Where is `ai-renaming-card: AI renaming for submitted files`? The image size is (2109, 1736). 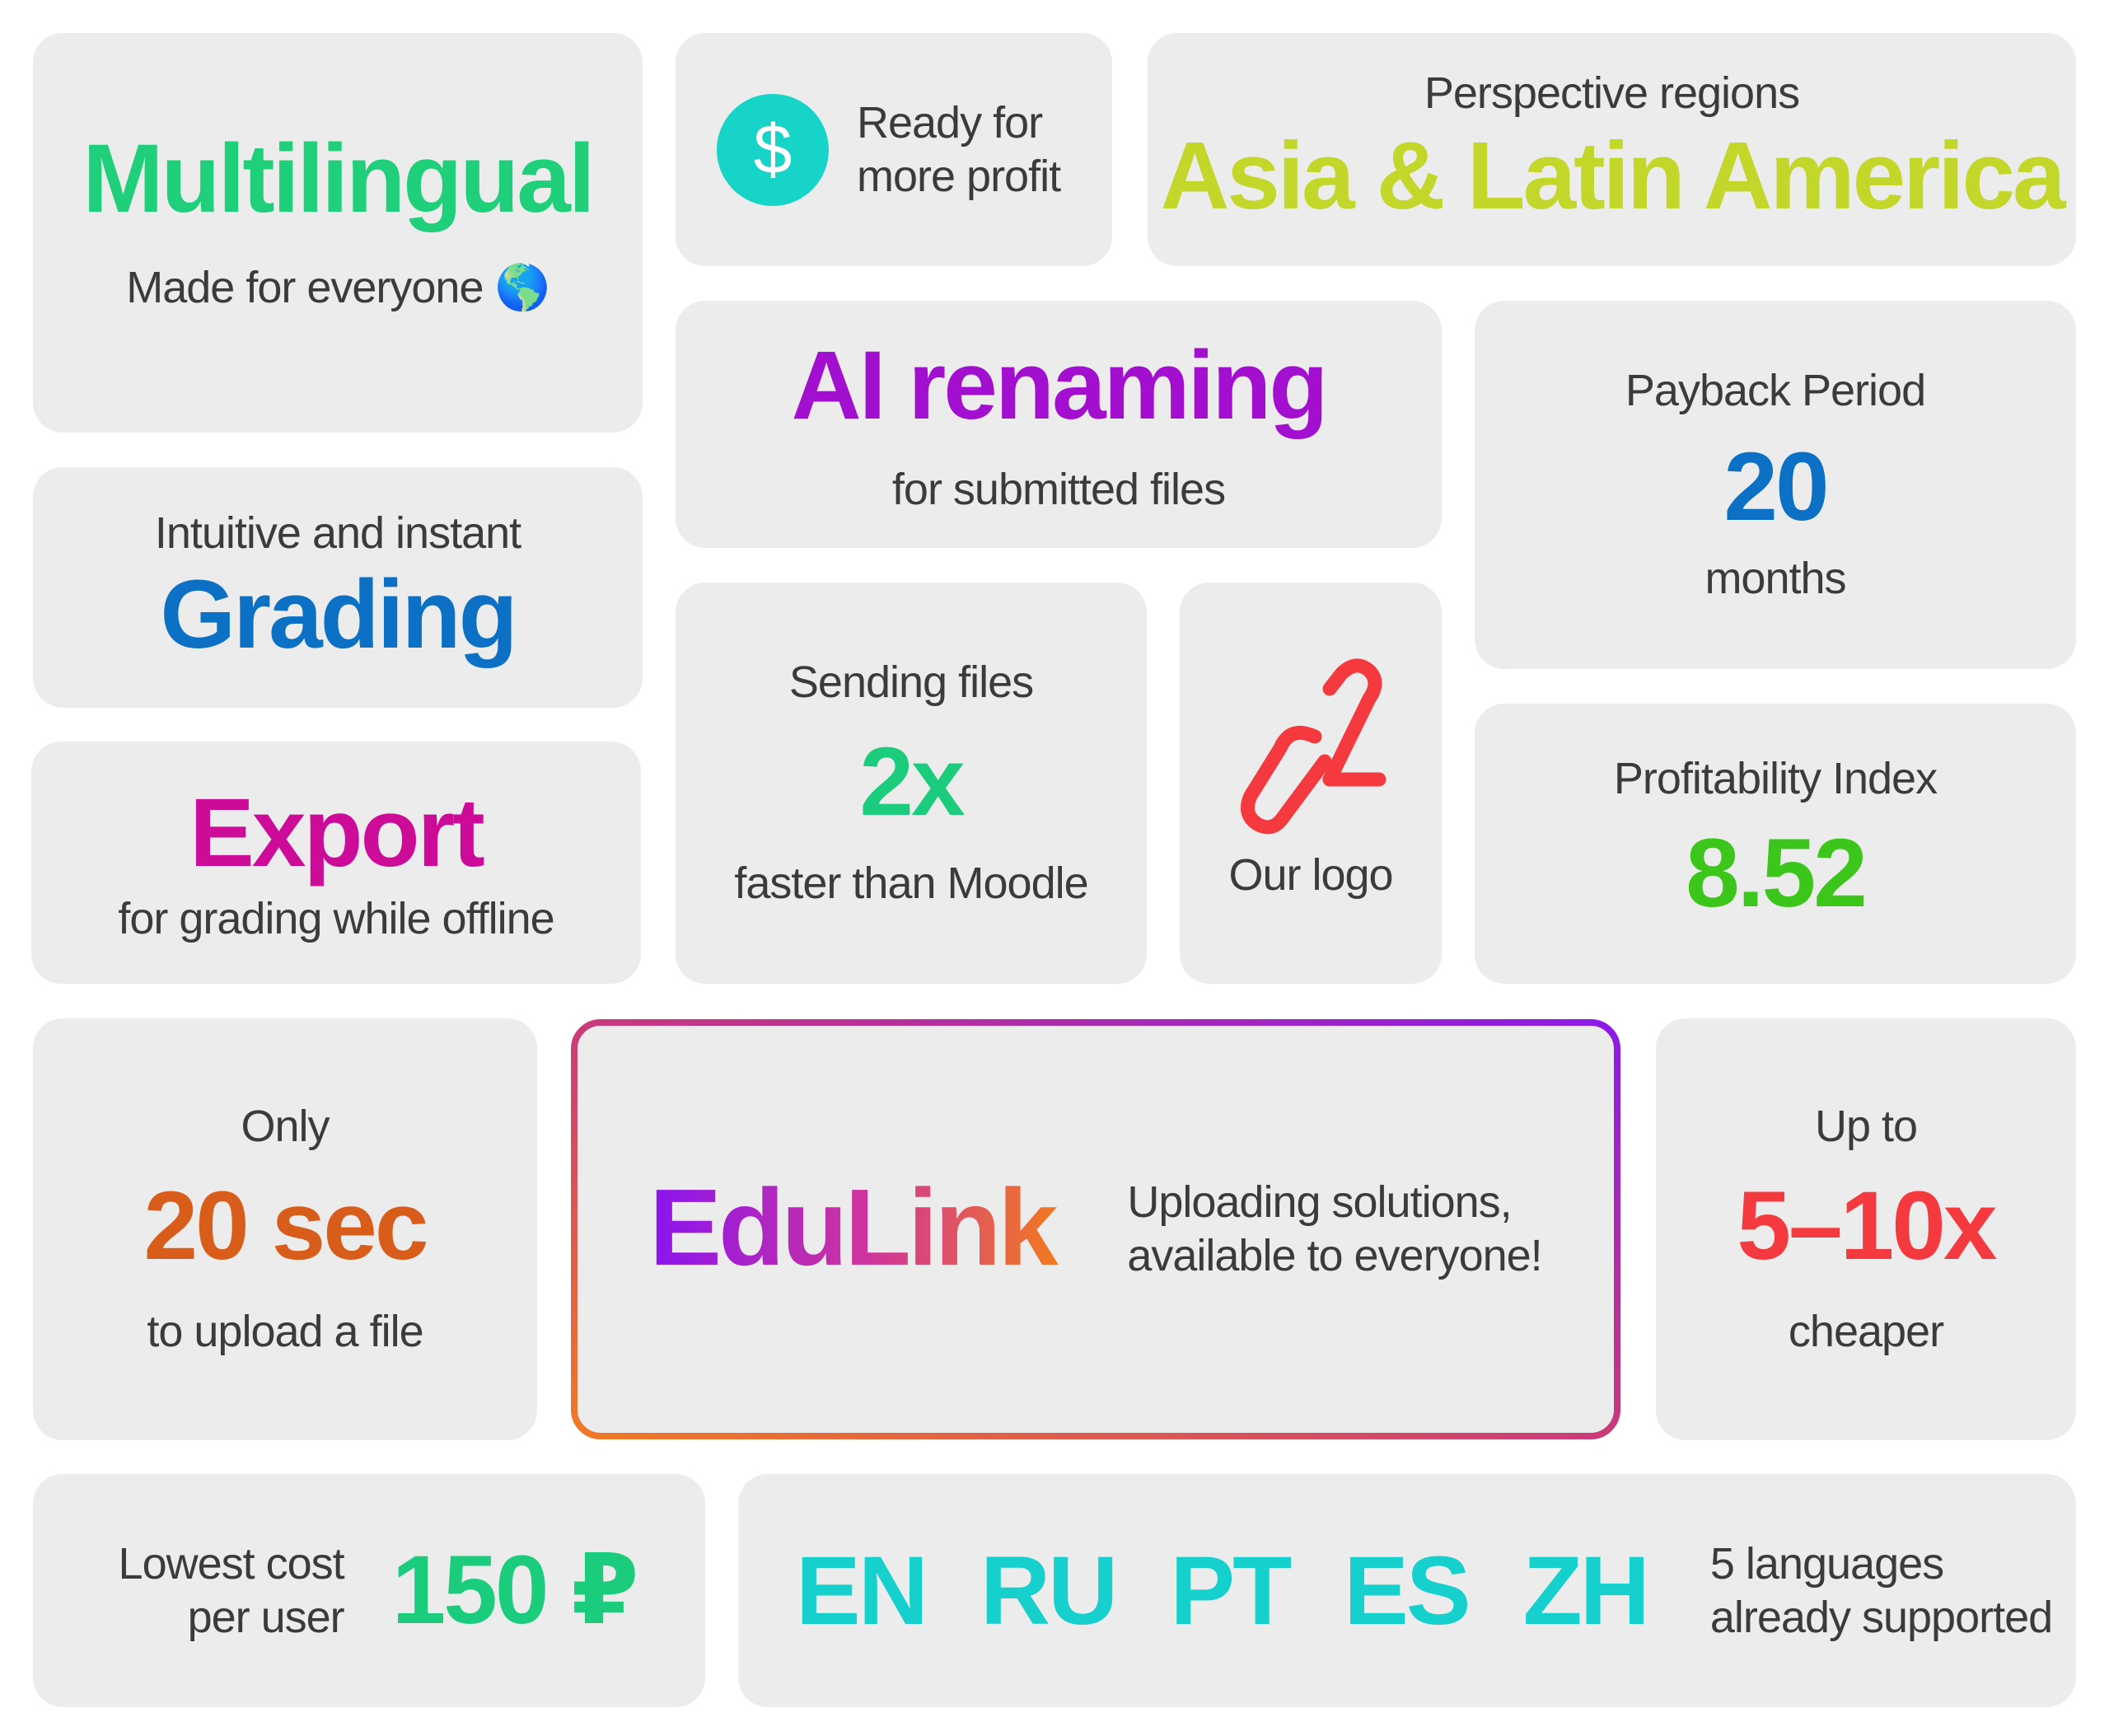
ai-renaming-card: AI renaming for submitted files is located at coordinates (1059, 424).